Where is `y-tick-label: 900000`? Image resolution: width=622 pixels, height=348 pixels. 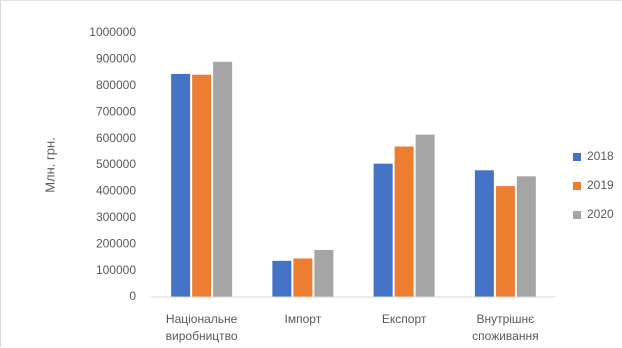
y-tick-label: 900000 is located at coordinates (116, 59).